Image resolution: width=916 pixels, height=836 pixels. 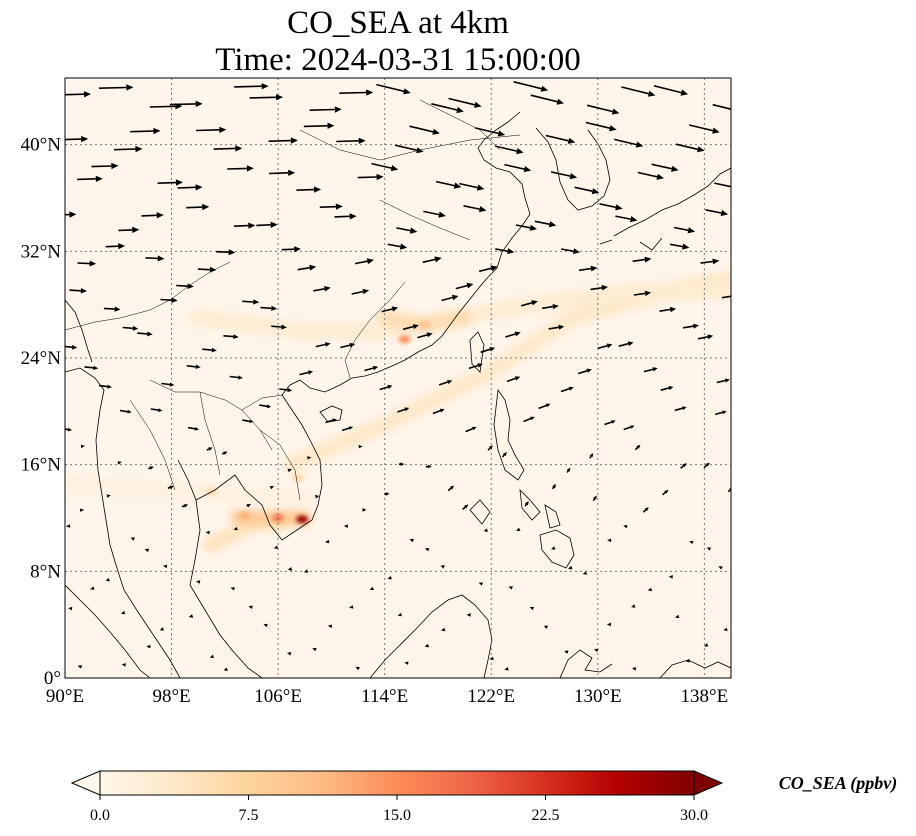 What do you see at coordinates (399, 809) in the screenshot?
I see `colorbar-ticks: 0.0 7.5 15.0 22.5 30.0` at bounding box center [399, 809].